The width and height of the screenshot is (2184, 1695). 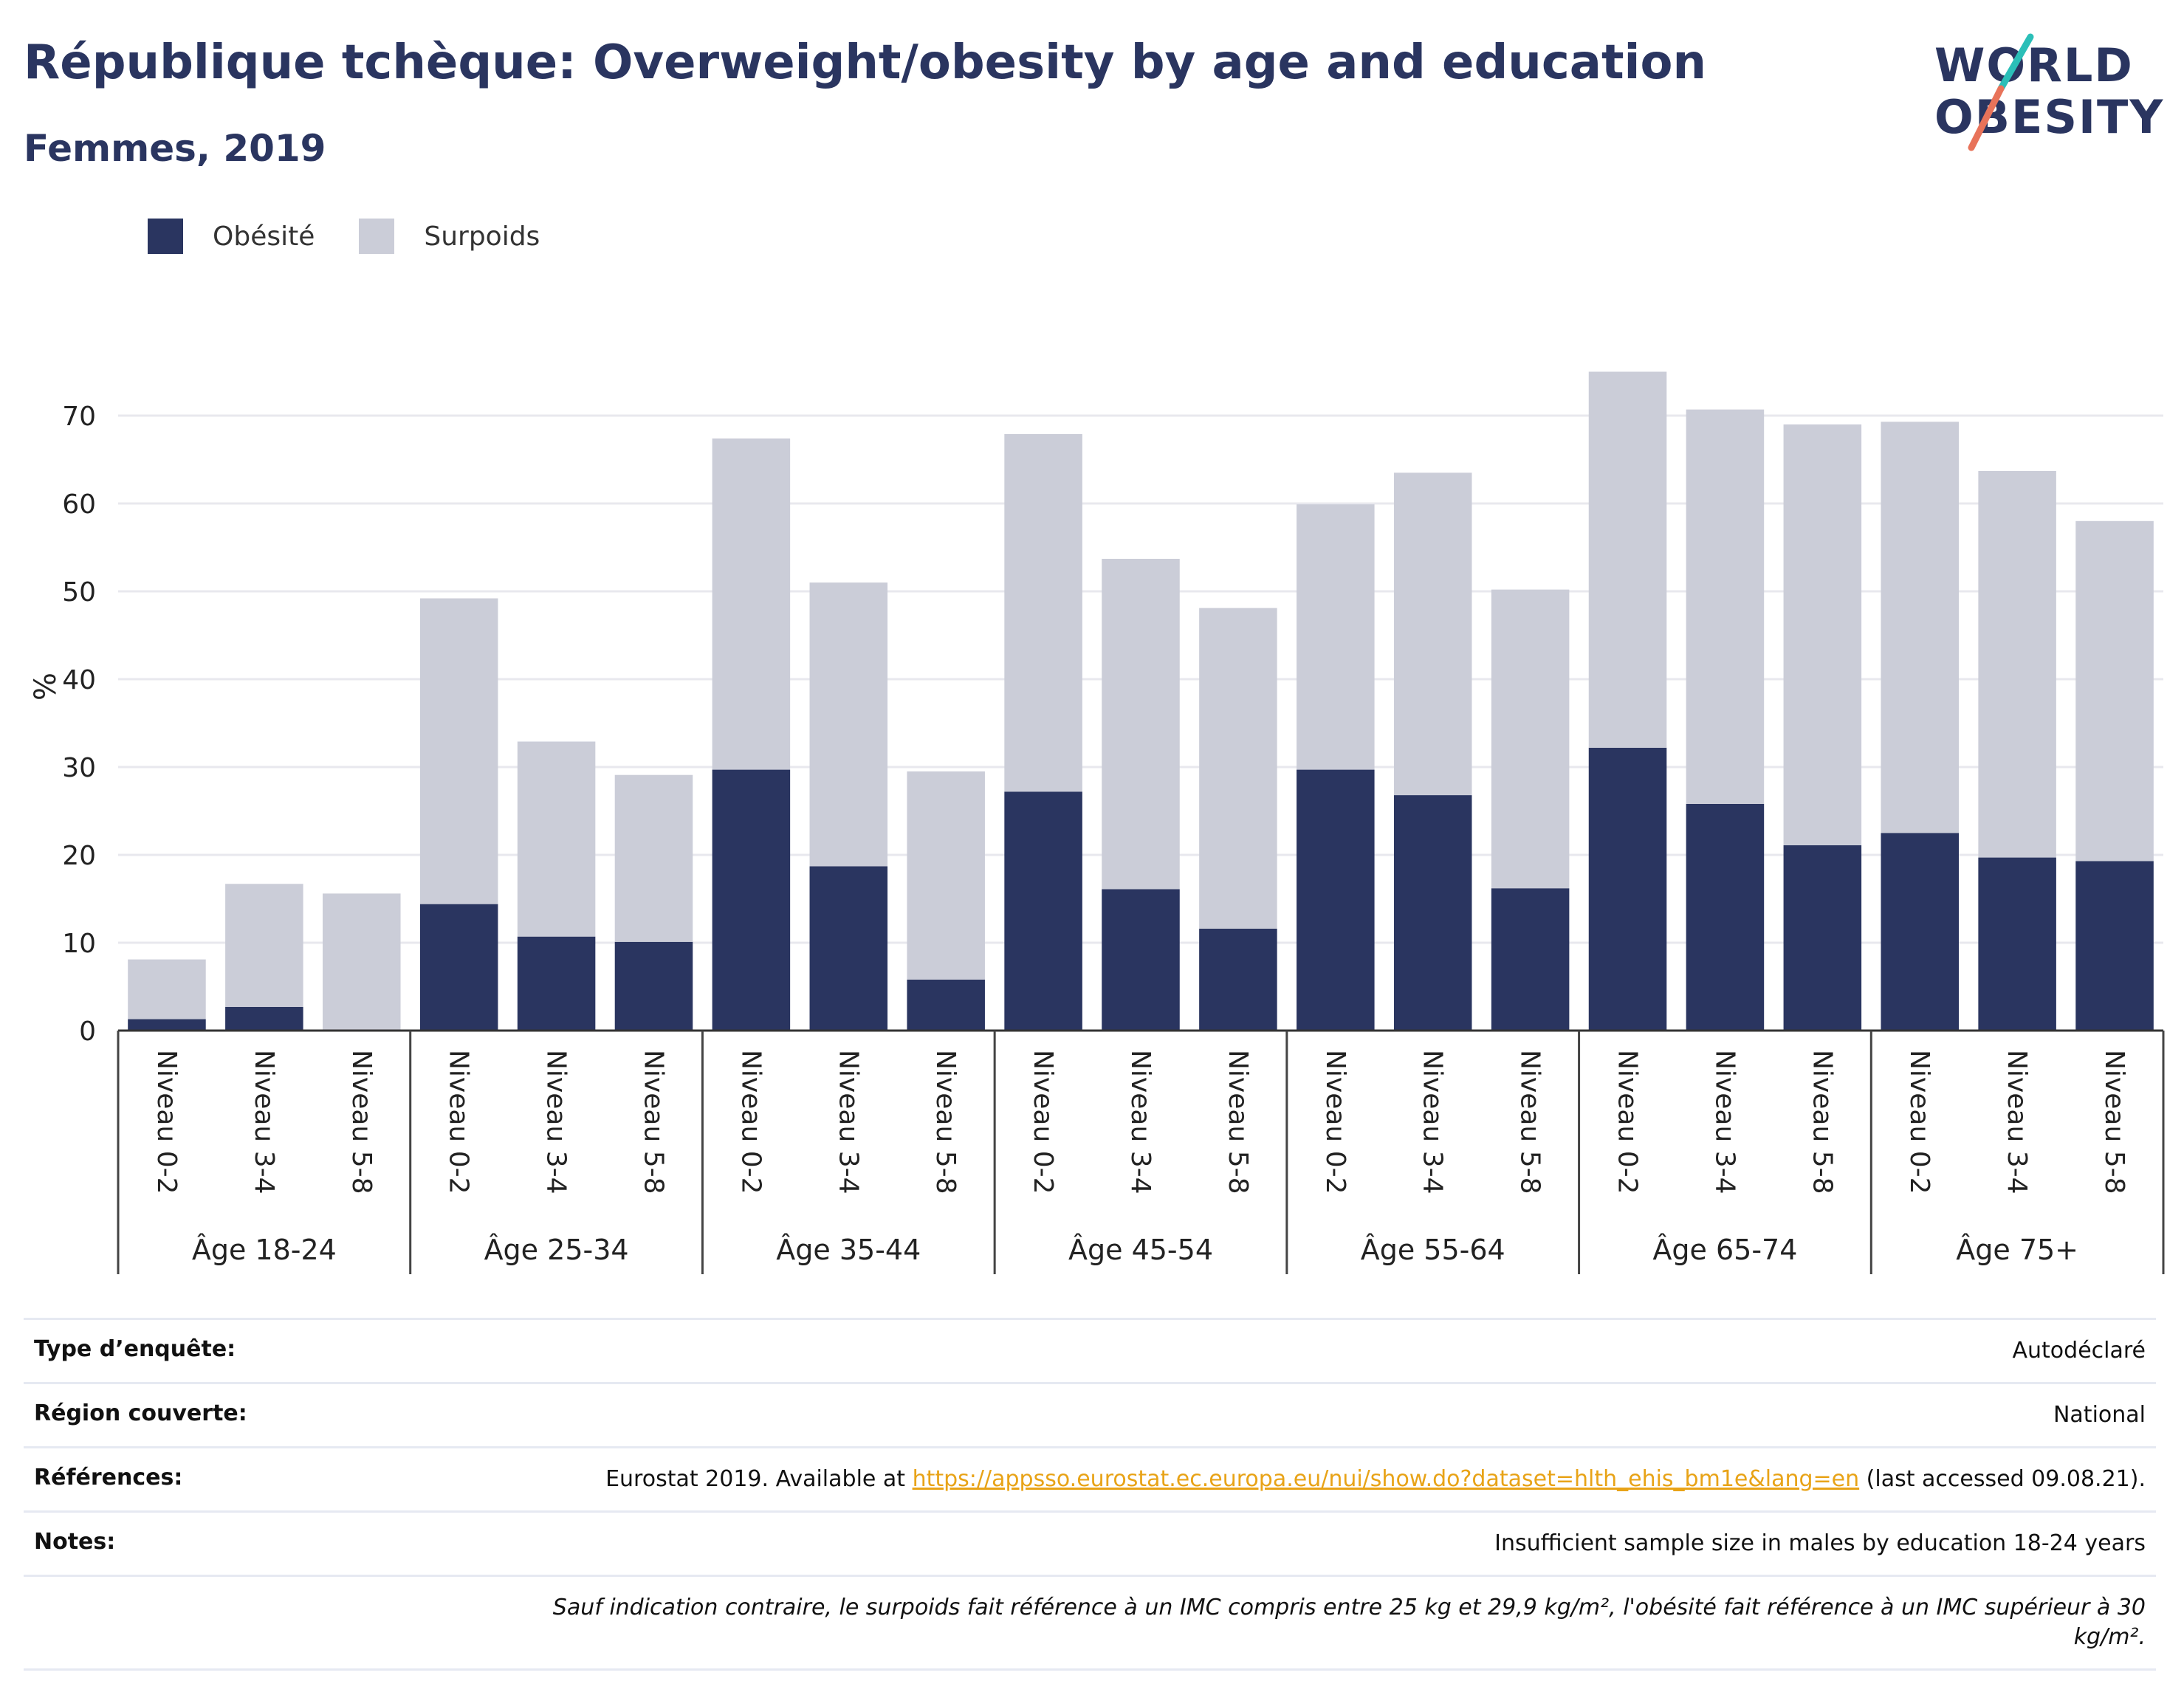 I want to click on legend-item-obesite: Obésité, so click(x=232, y=237).